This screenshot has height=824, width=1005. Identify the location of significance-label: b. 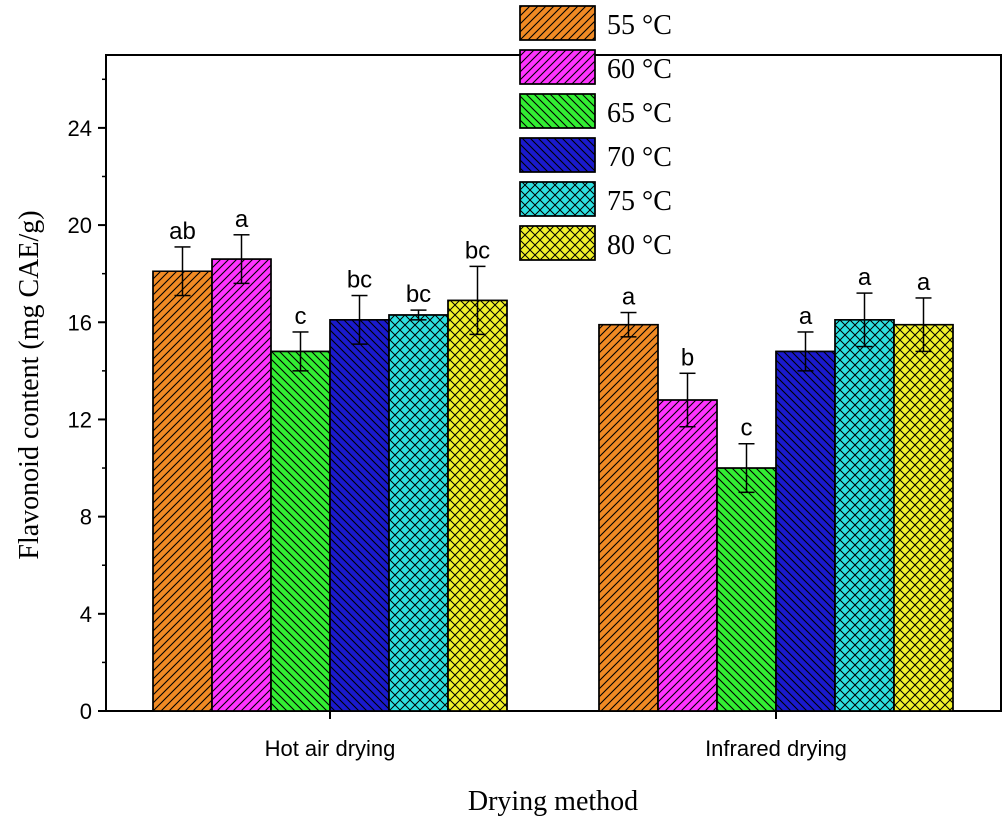
(687, 357).